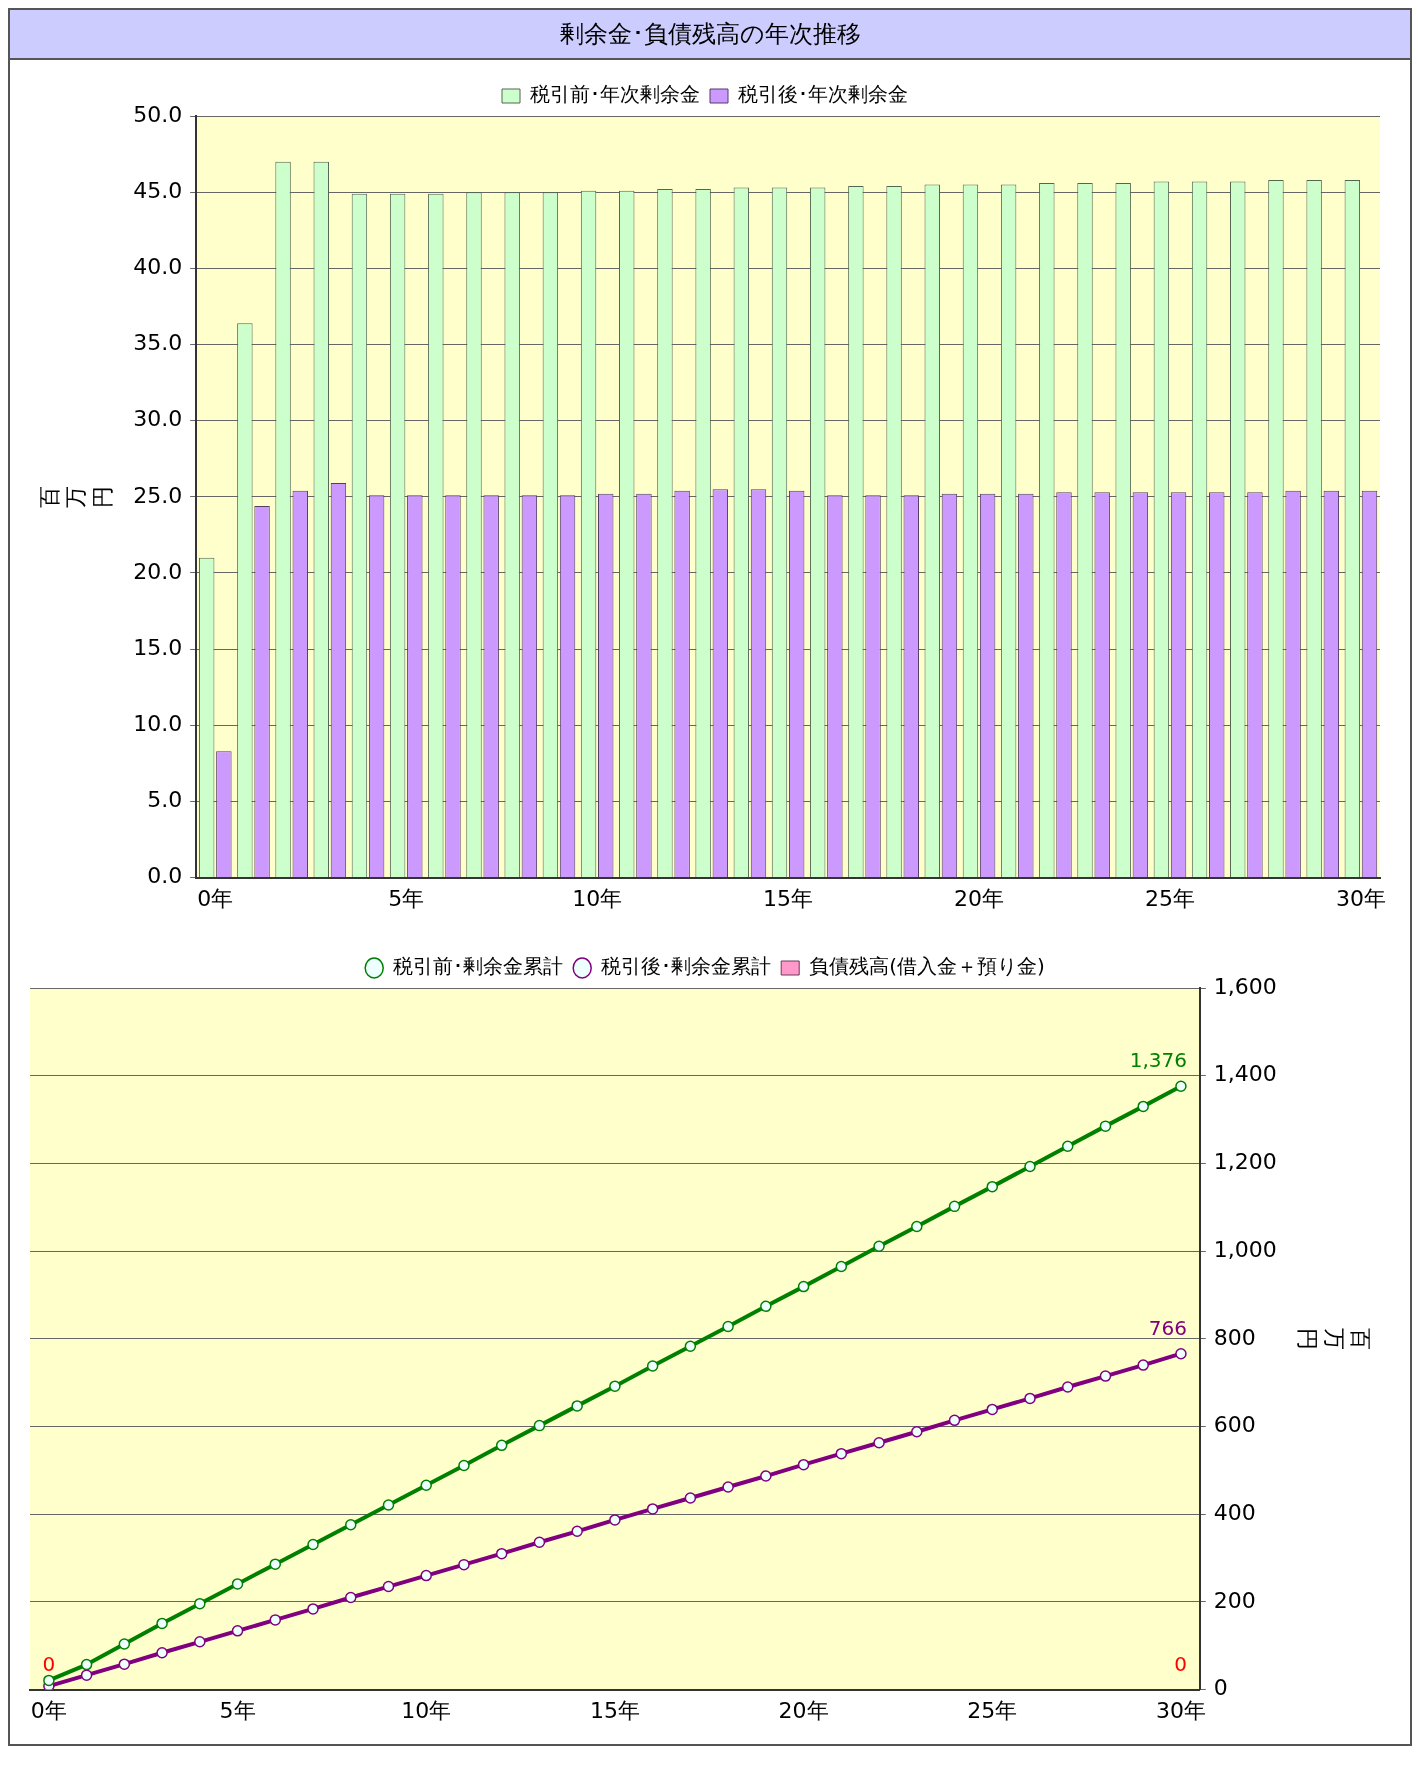 Image resolution: width=1418 pixels, height=1769 pixels. What do you see at coordinates (1234, 1425) in the screenshot?
I see `y2-tick-label: 600` at bounding box center [1234, 1425].